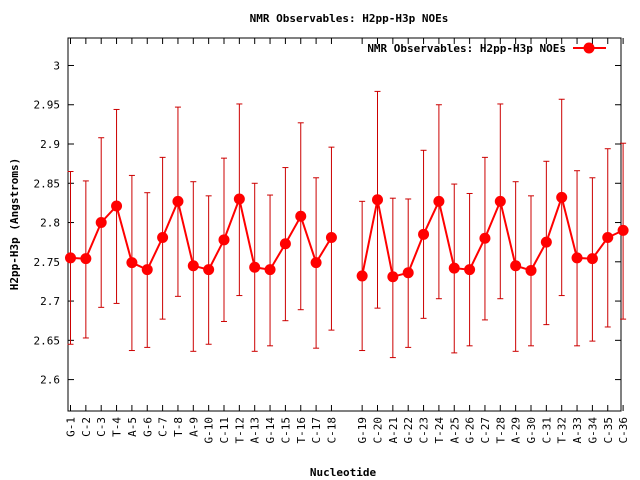  What do you see at coordinates (378, 430) in the screenshot?
I see `x-tick-label: C-20` at bounding box center [378, 430].